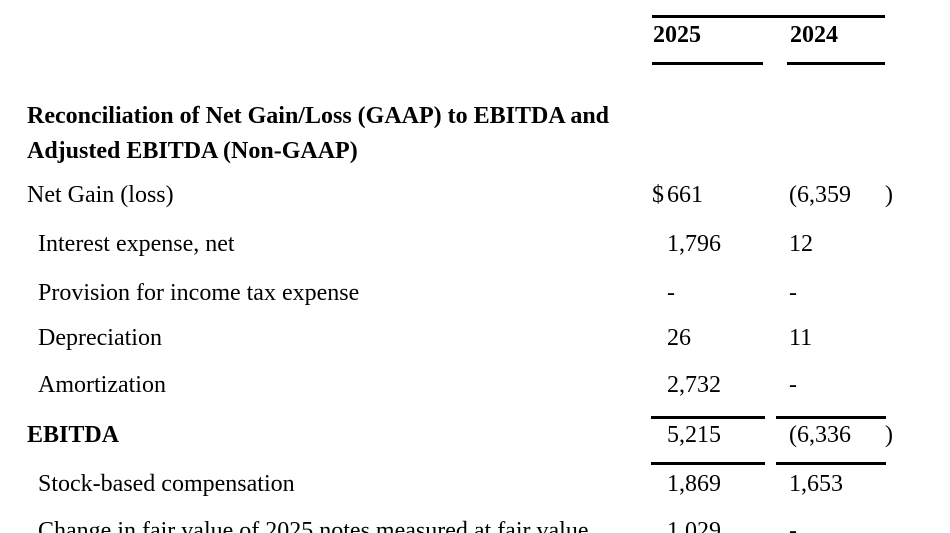  Describe the element at coordinates (475, 195) in the screenshot. I see `table-row-net-gain: Net Gain (loss) $661 (6,359)` at that location.